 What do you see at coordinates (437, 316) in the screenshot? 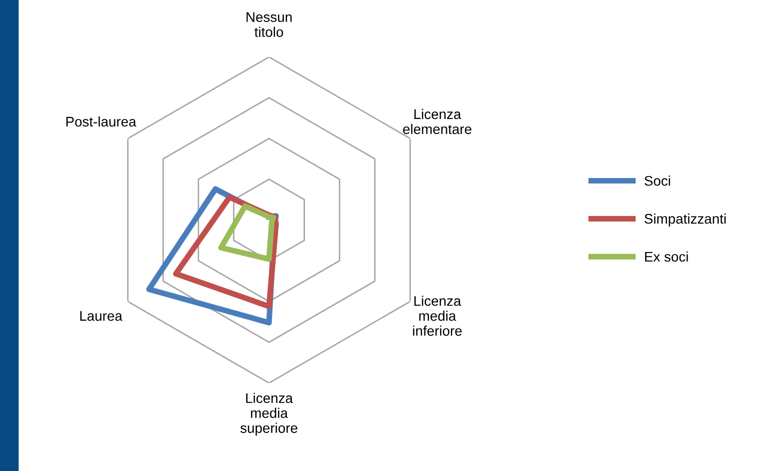
I see `spoke-label: Licenza media inferiore` at bounding box center [437, 316].